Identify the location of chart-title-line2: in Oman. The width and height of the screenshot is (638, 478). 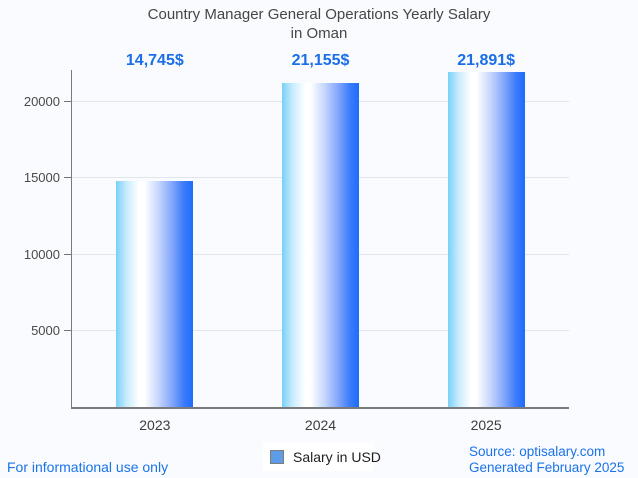
(319, 33).